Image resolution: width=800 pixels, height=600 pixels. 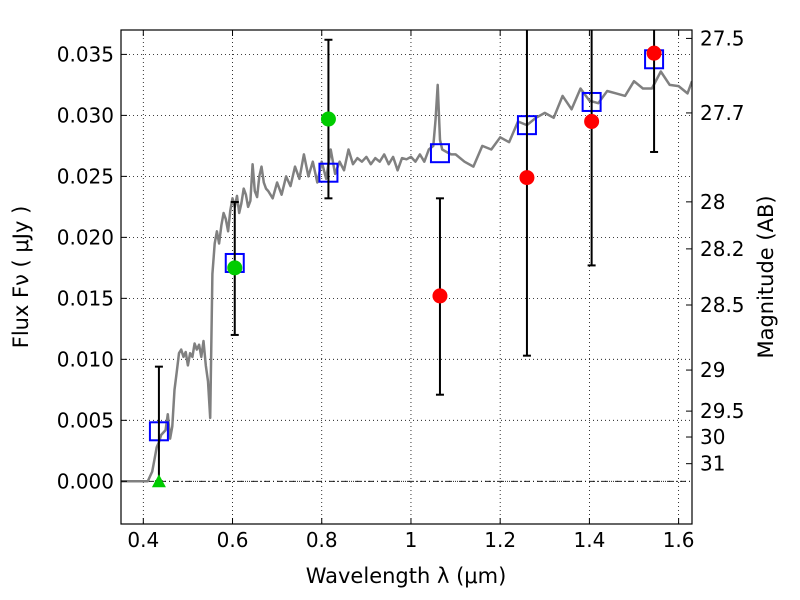 What do you see at coordinates (722, 305) in the screenshot?
I see `magnitude-tick-label: 28.5` at bounding box center [722, 305].